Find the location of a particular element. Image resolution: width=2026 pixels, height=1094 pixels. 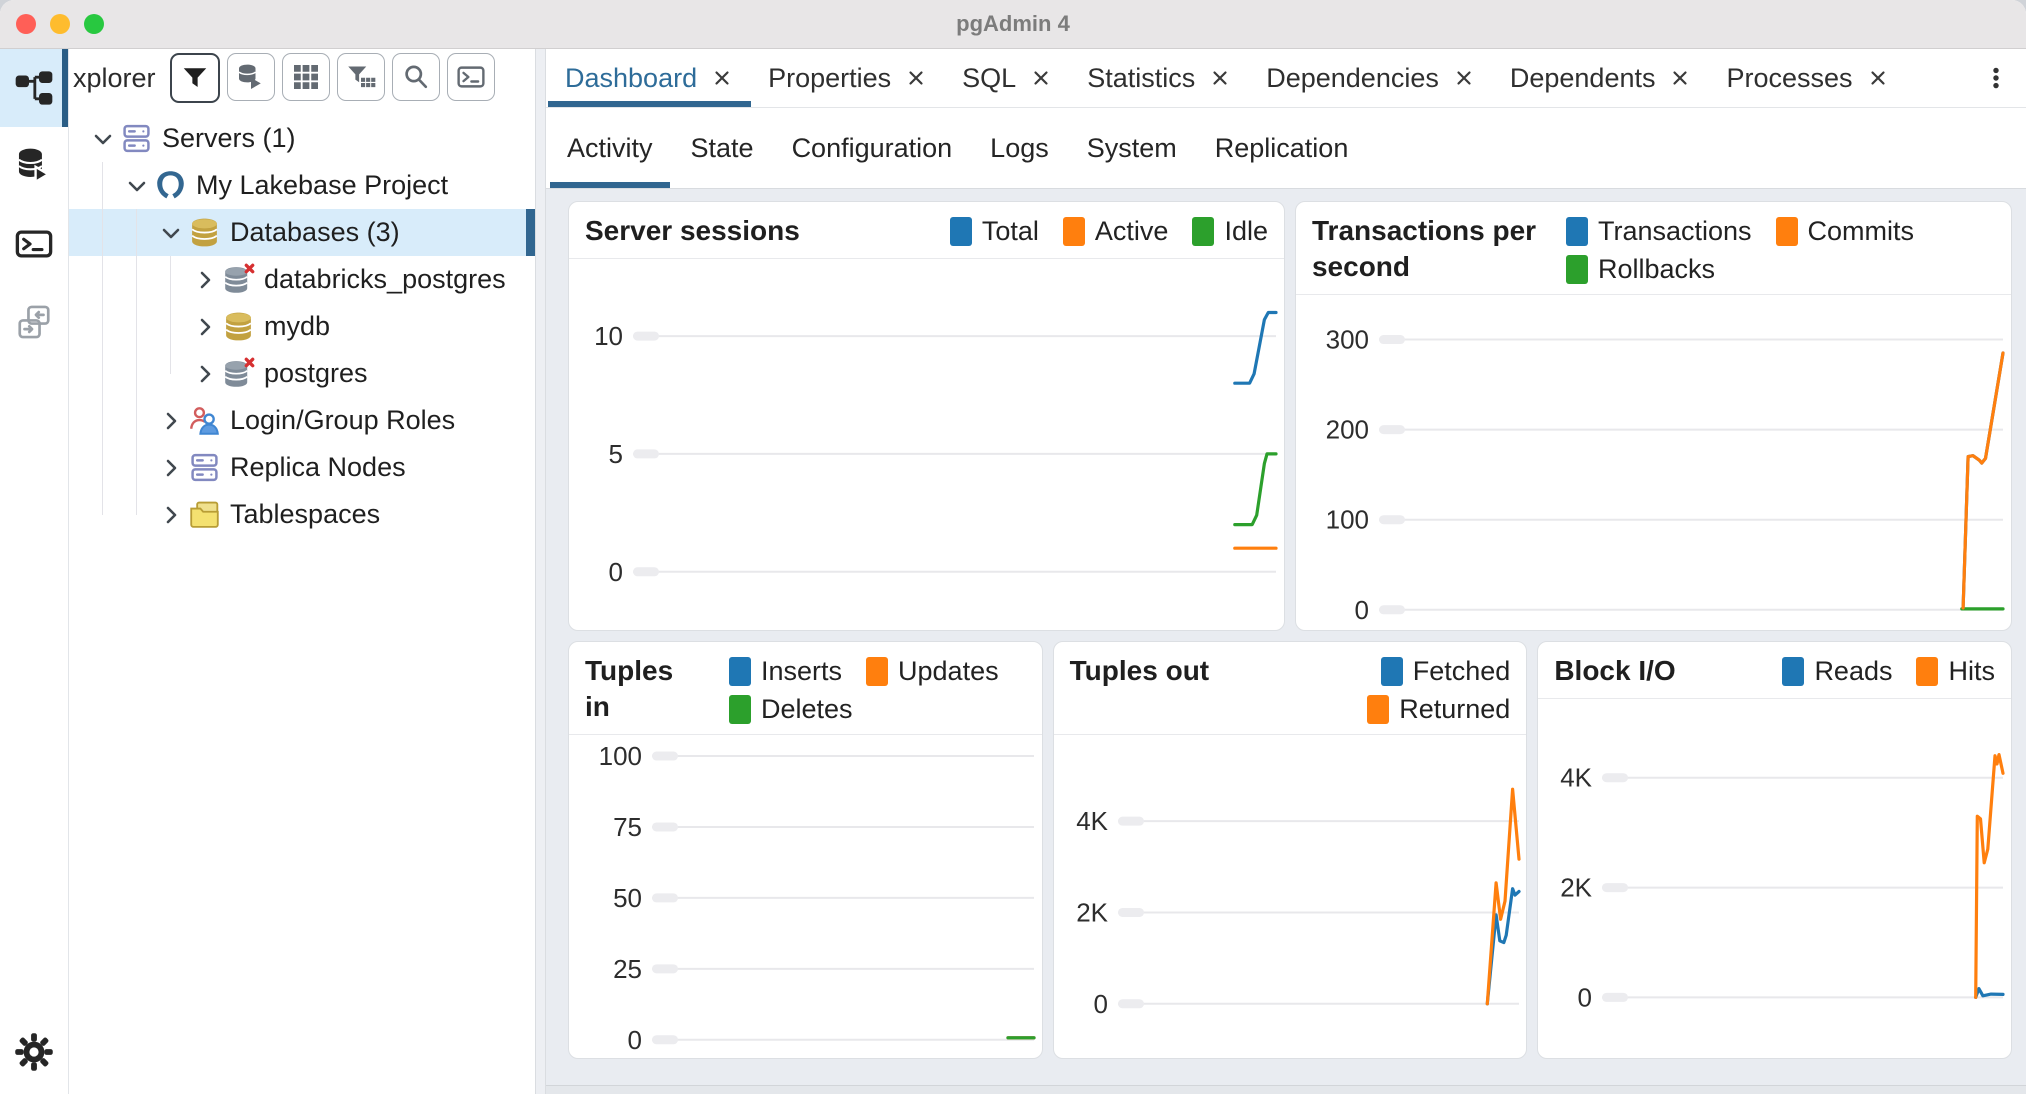

subtab-system: System is located at coordinates (1132, 148).